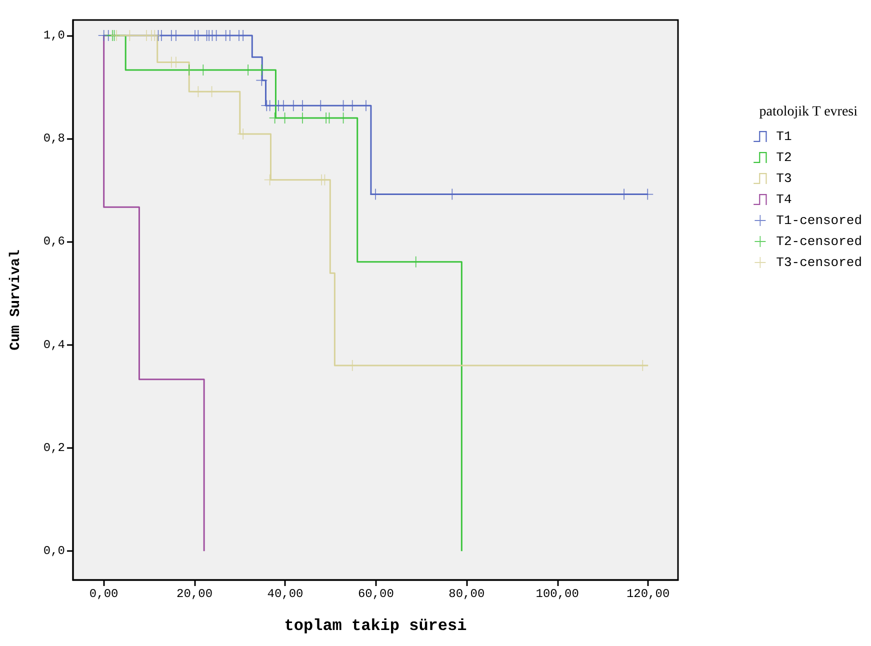  I want to click on x-tick-label: 100,00, so click(557, 594).